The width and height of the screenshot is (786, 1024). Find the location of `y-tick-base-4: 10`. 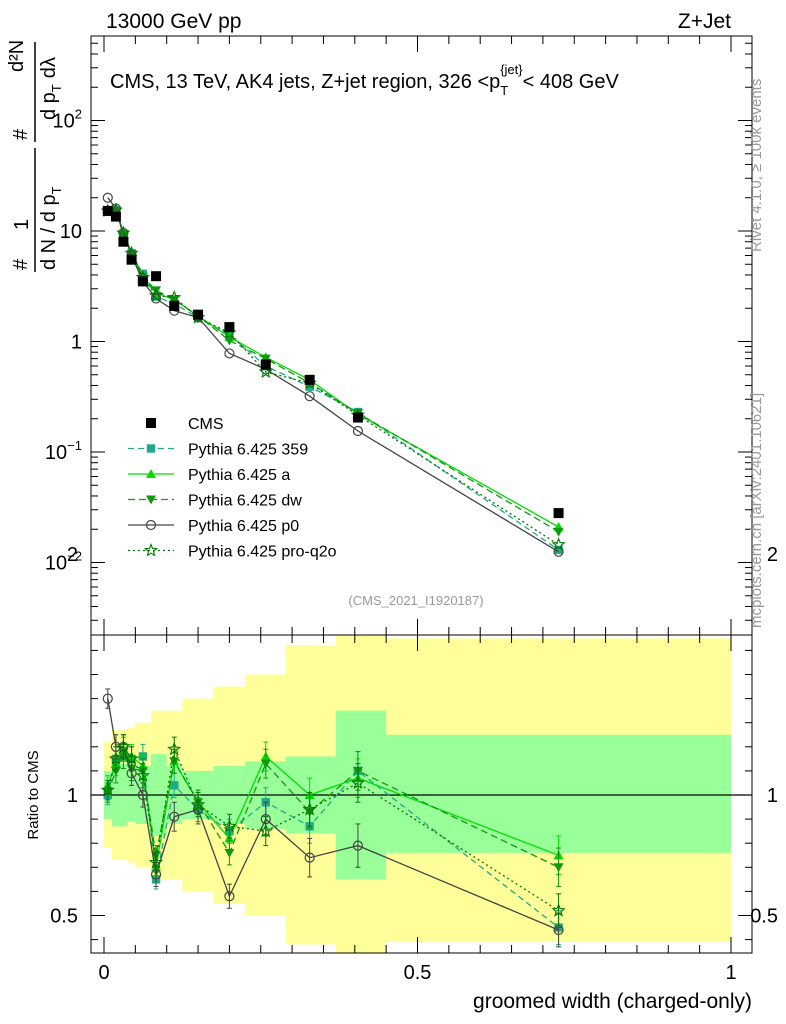

y-tick-base-4: 10 is located at coordinates (56, 564).